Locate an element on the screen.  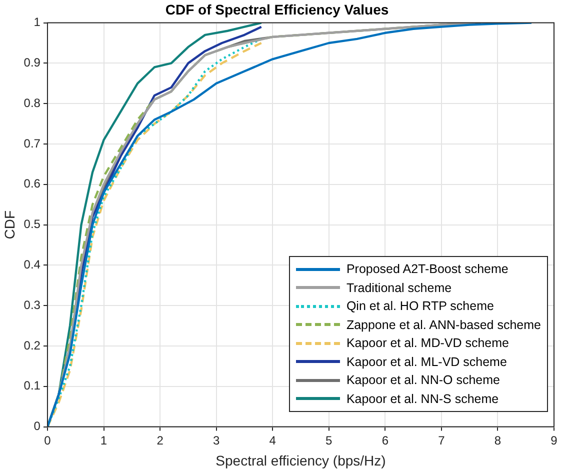
y-tick-label: 0.9 is located at coordinates (32, 63).